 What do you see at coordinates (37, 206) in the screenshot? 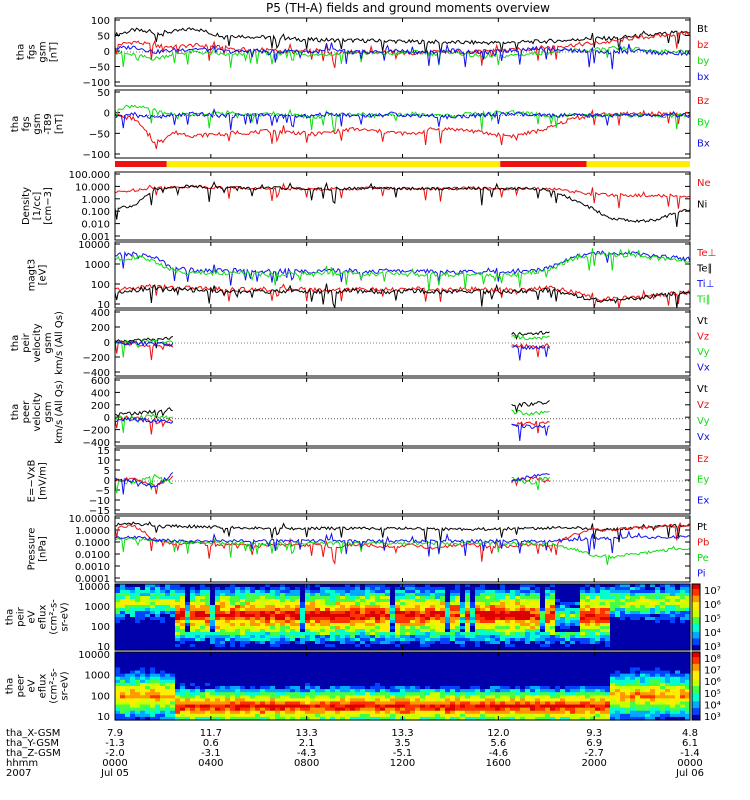
I see `panel-3-ylabel: Density[1/cc][cm−3]` at bounding box center [37, 206].